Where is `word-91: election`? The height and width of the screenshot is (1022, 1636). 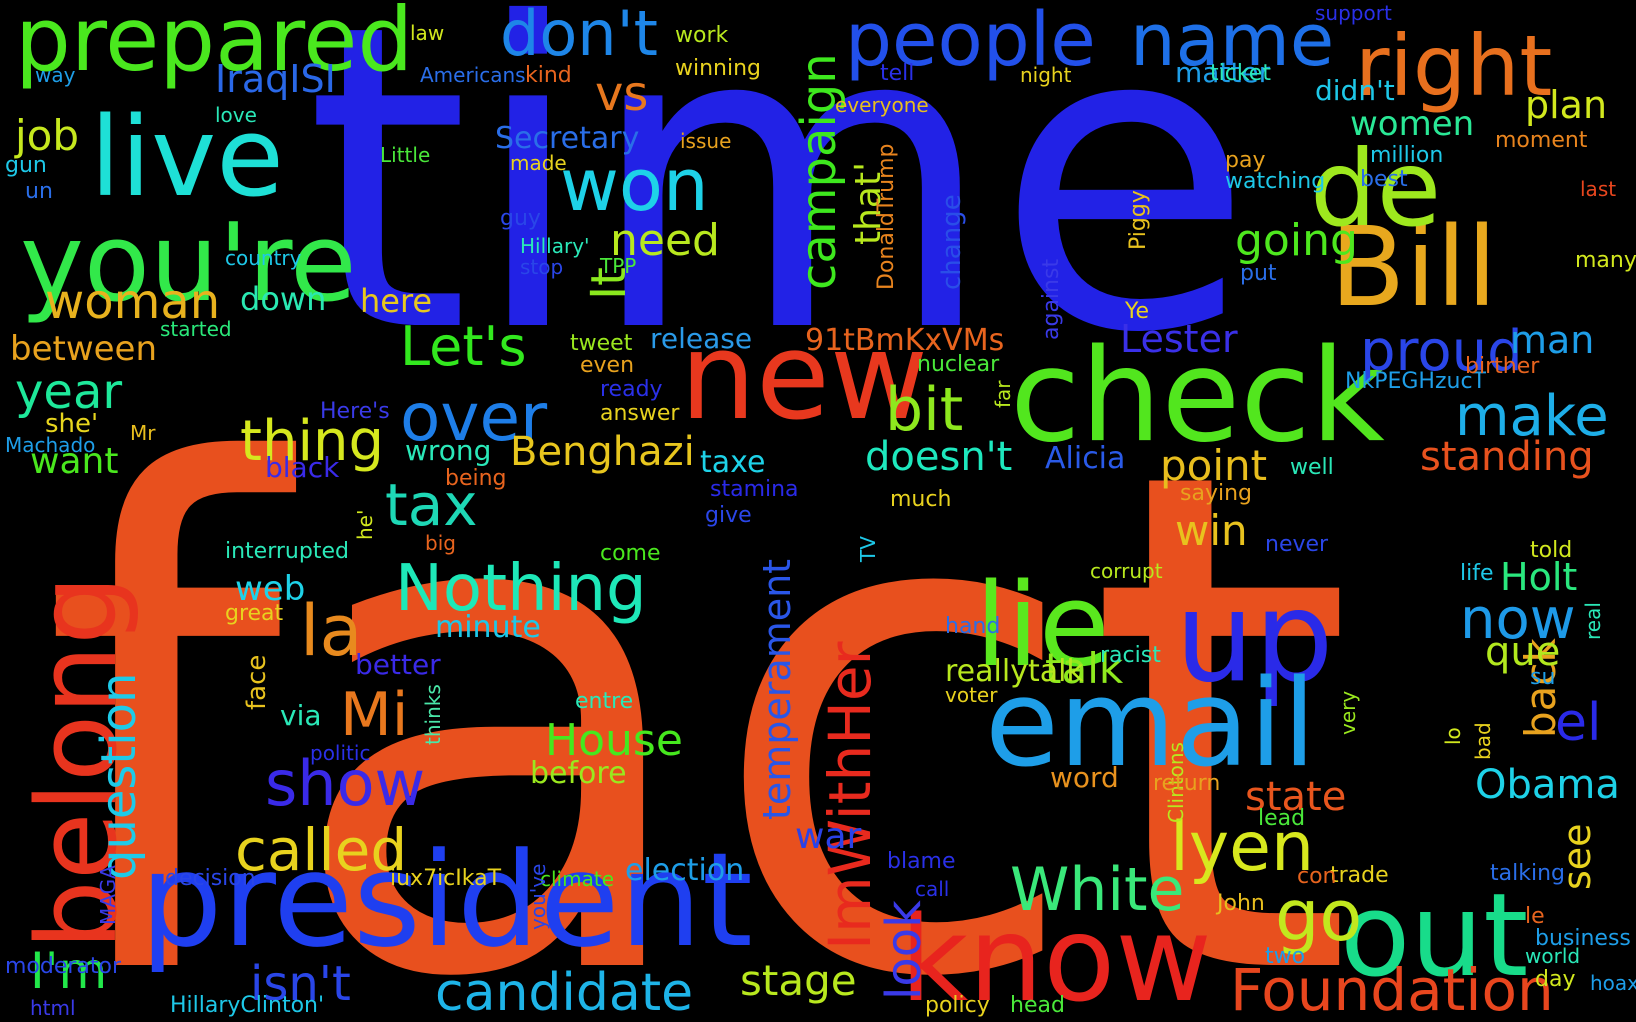
word-91: election is located at coordinates (684, 870).